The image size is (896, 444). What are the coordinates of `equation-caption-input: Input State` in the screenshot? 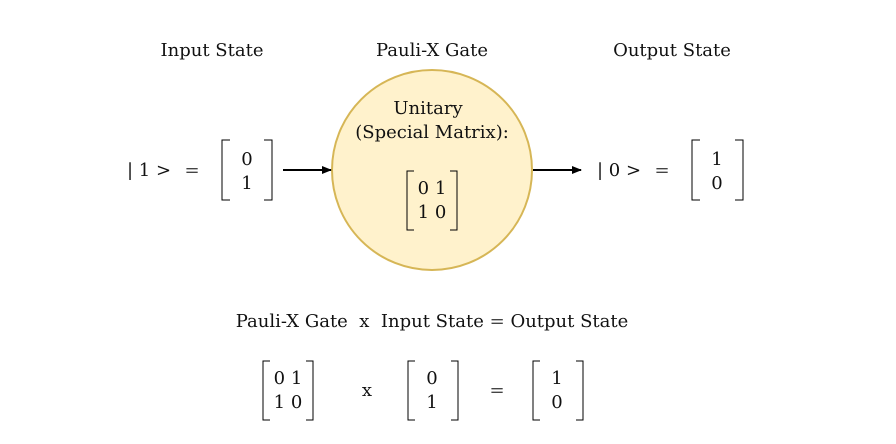 It's located at (432, 321).